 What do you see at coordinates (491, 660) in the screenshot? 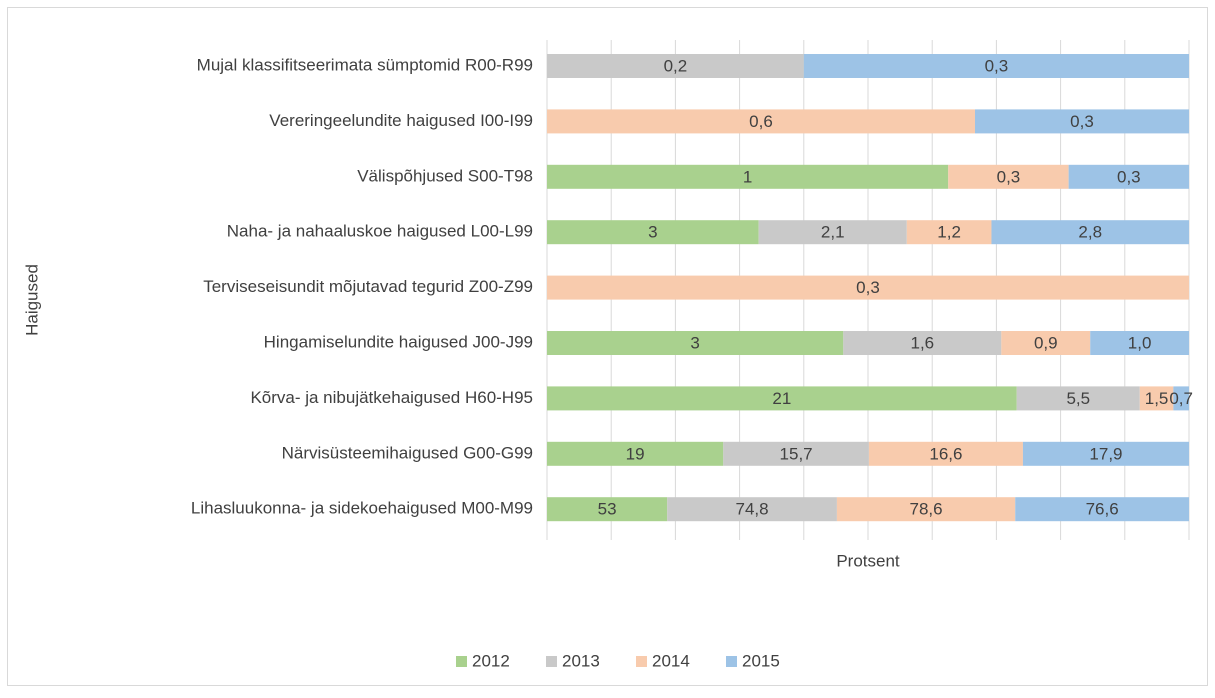
I see `legend-label: 2012` at bounding box center [491, 660].